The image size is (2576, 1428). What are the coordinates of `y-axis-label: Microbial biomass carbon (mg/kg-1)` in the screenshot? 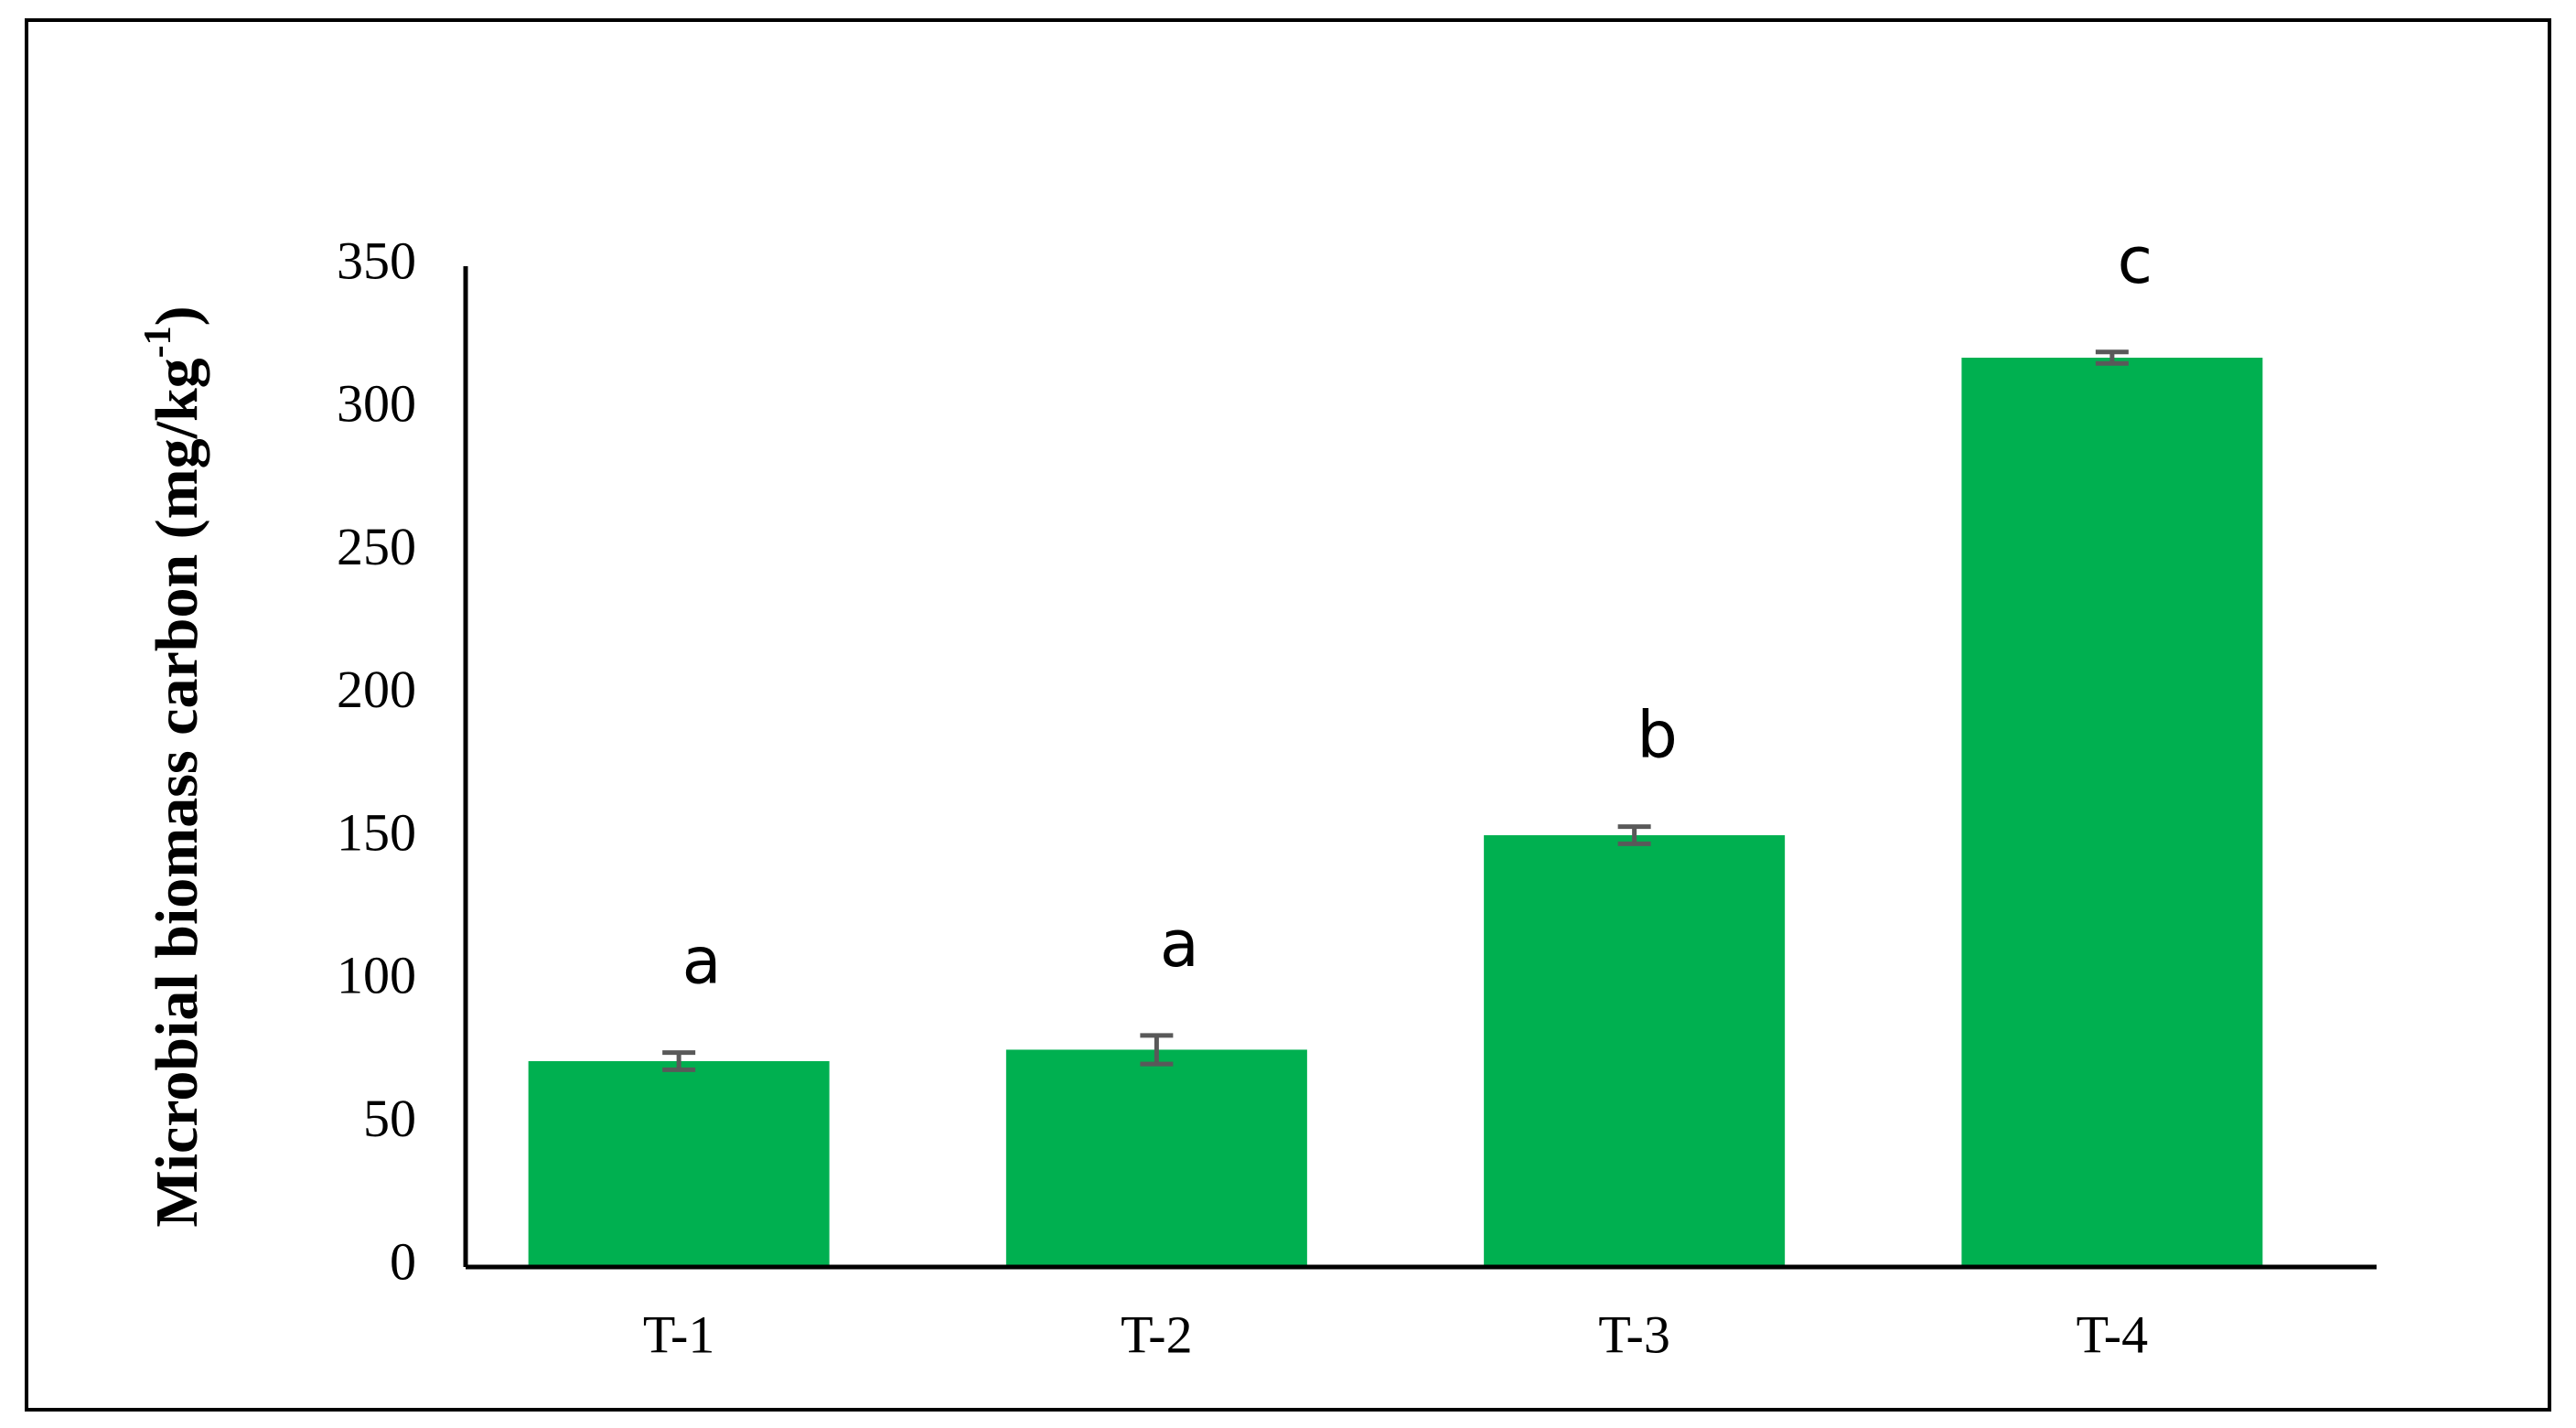 It's located at (174, 766).